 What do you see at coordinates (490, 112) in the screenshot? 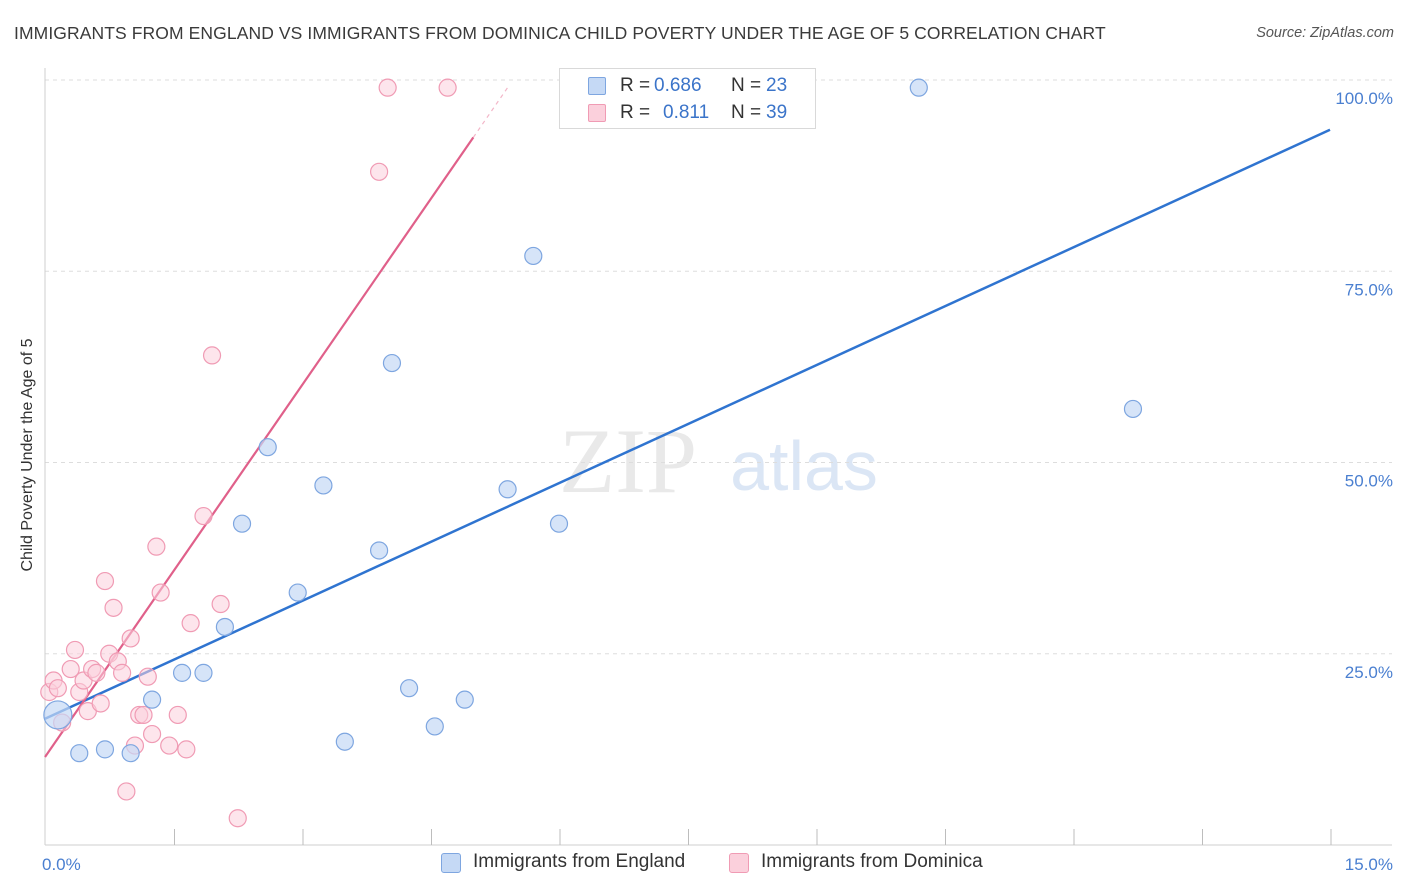
I see `dominica-trend-extension` at bounding box center [490, 112].